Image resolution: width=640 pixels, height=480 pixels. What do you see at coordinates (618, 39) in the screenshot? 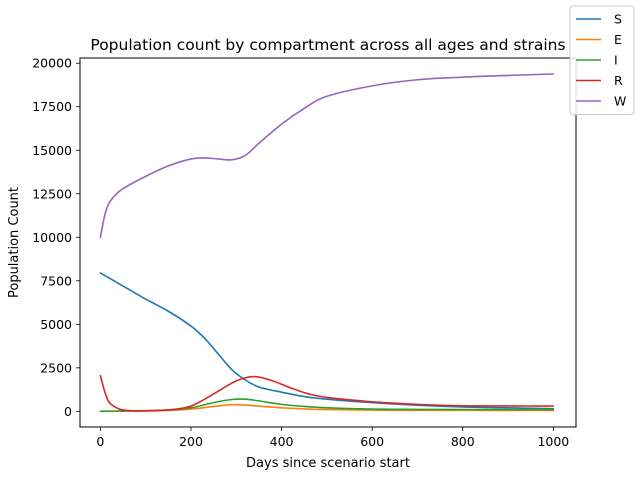
I see `legend-label-e: E` at bounding box center [618, 39].